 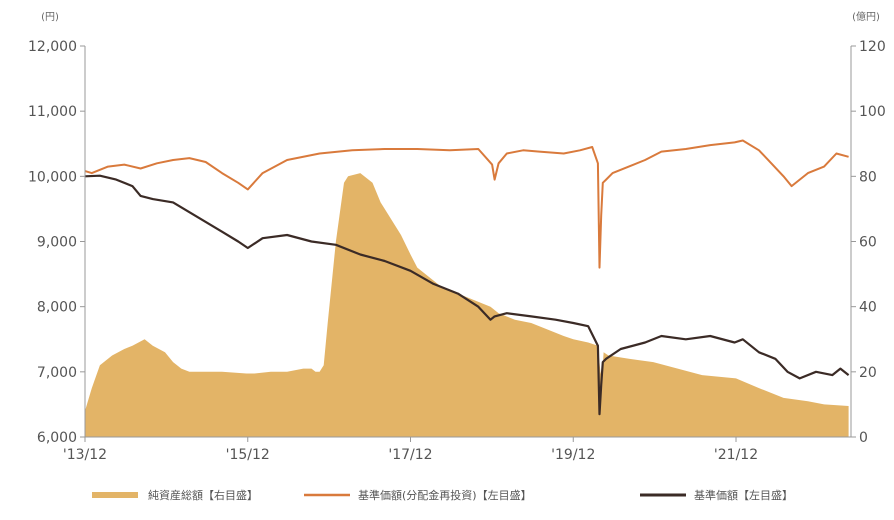 I want to click on left-tick-label: 8,000, so click(x=57, y=308).